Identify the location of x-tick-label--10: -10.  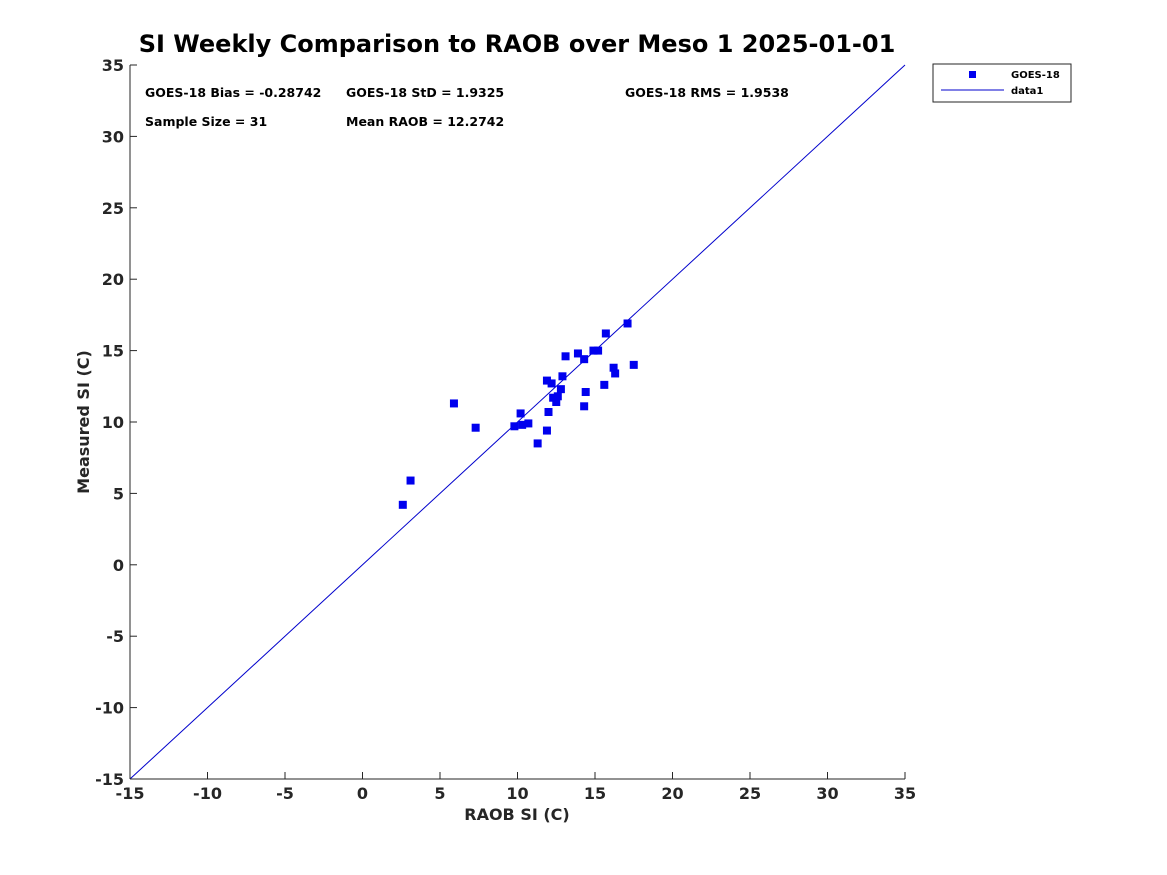
(207, 793).